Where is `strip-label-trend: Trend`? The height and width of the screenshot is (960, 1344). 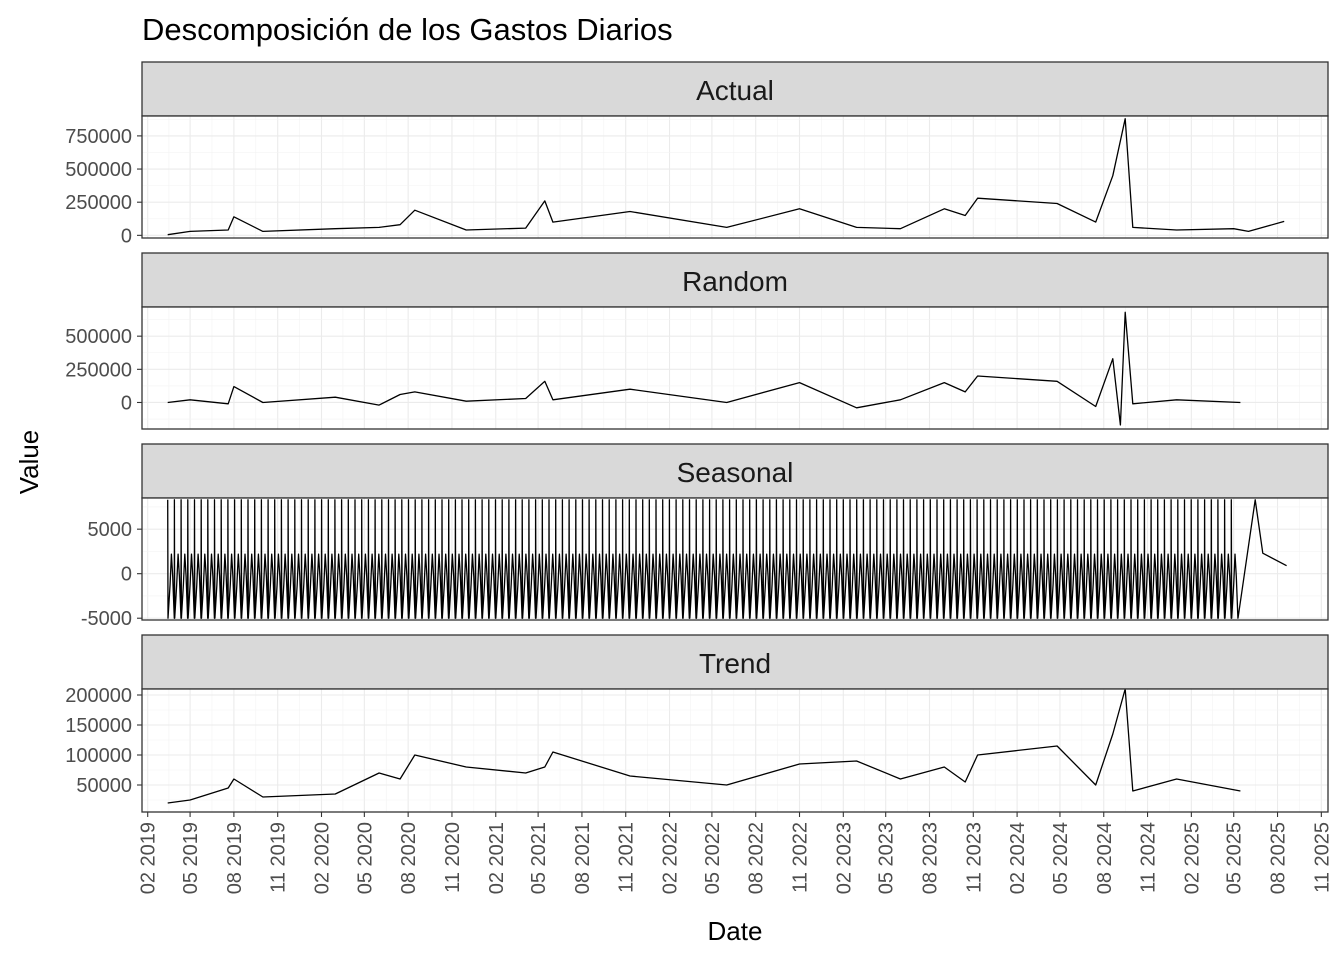
strip-label-trend: Trend is located at coordinates (735, 663).